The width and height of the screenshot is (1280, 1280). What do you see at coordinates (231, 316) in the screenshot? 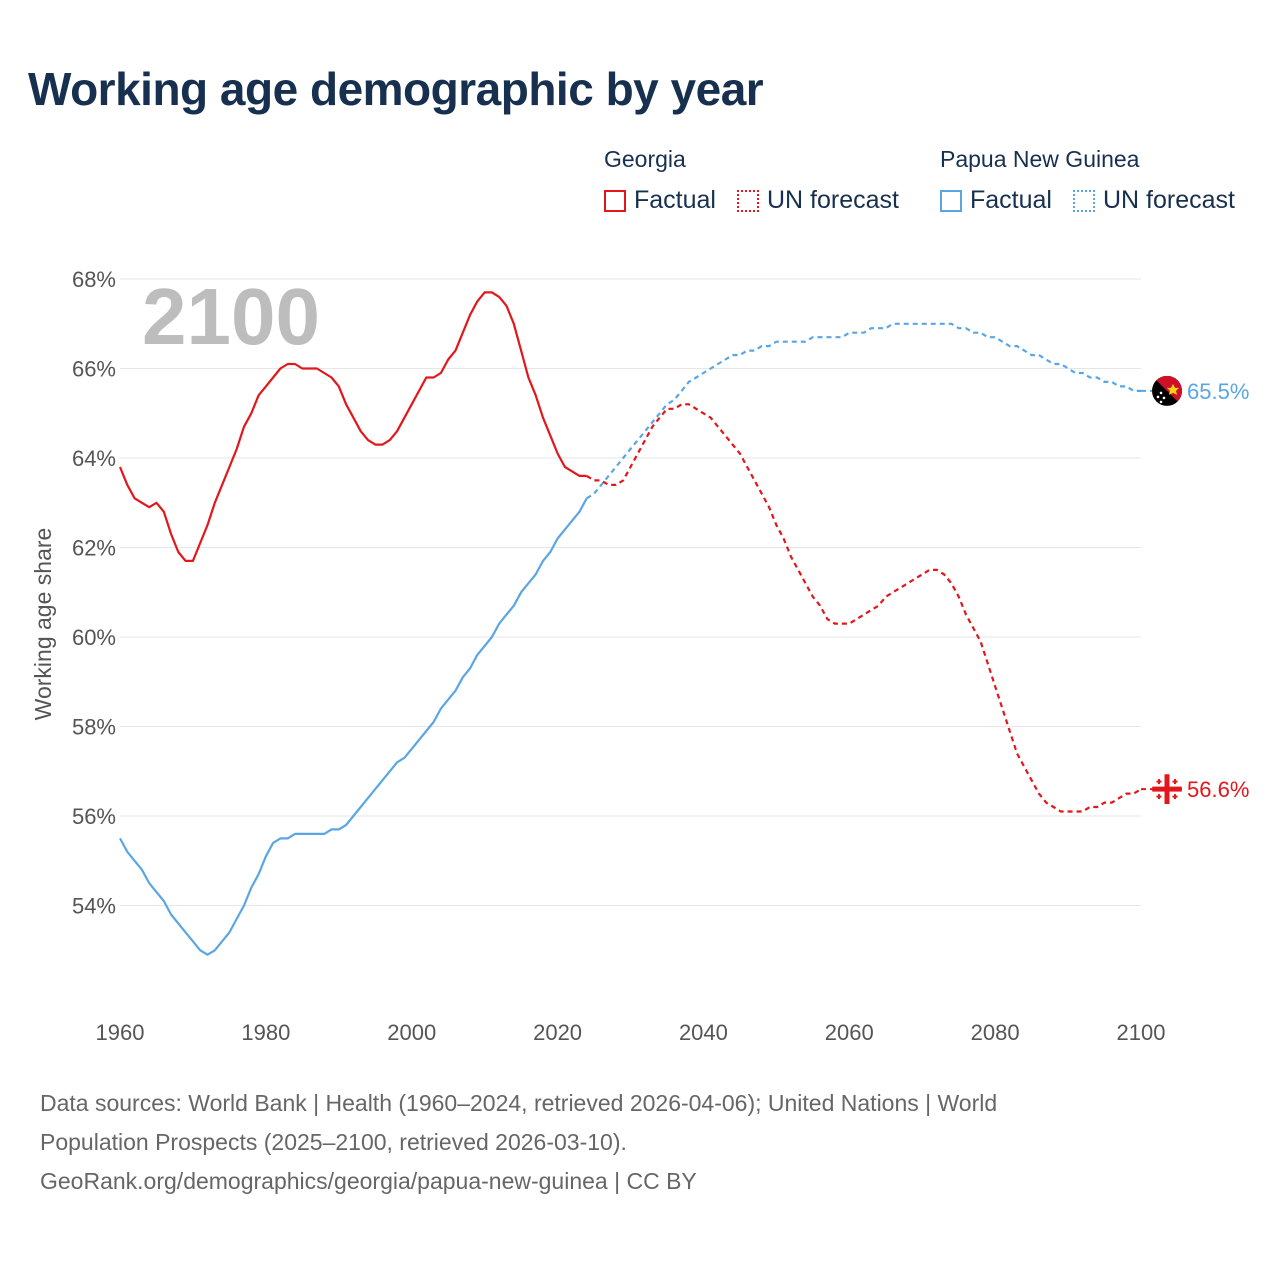
I see `current-year-label: 2100` at bounding box center [231, 316].